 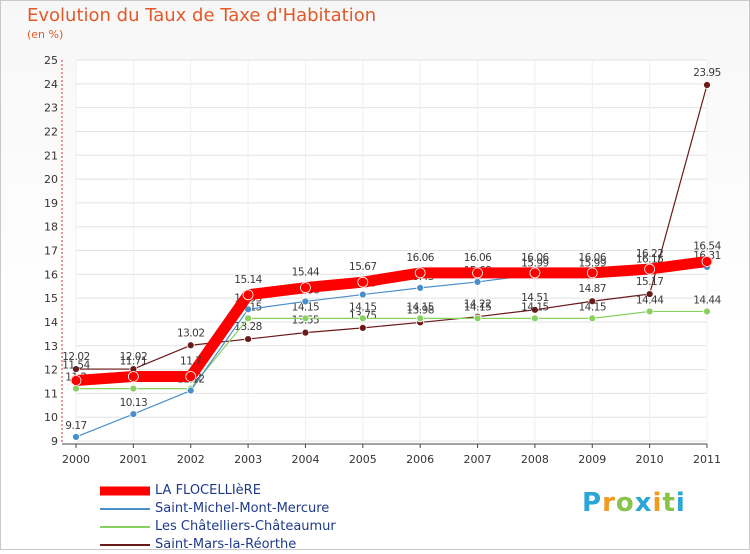 I want to click on data-label: 14.22, so click(x=478, y=305).